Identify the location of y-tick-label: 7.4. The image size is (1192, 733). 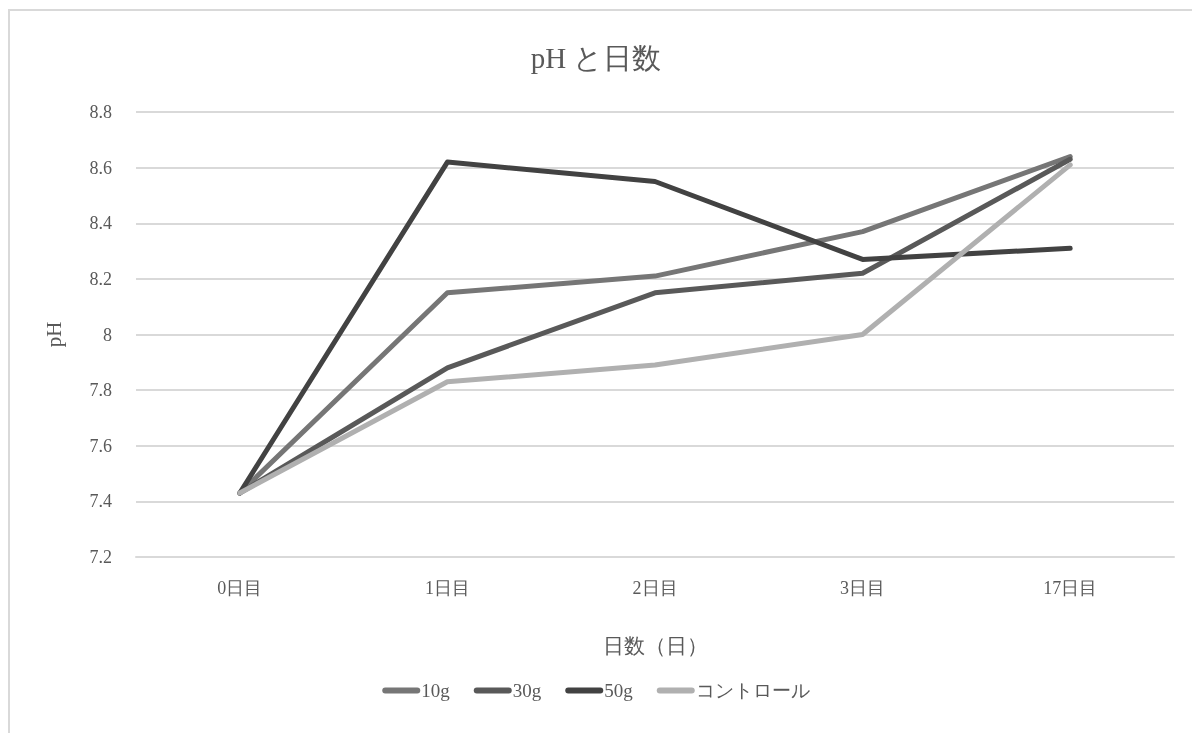
(100, 501).